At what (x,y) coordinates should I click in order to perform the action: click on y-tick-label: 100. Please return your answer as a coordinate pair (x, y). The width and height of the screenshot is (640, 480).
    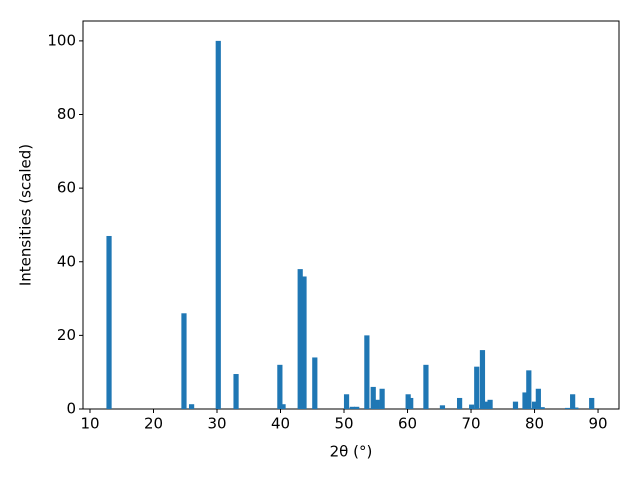
    Looking at the image, I should click on (61, 40).